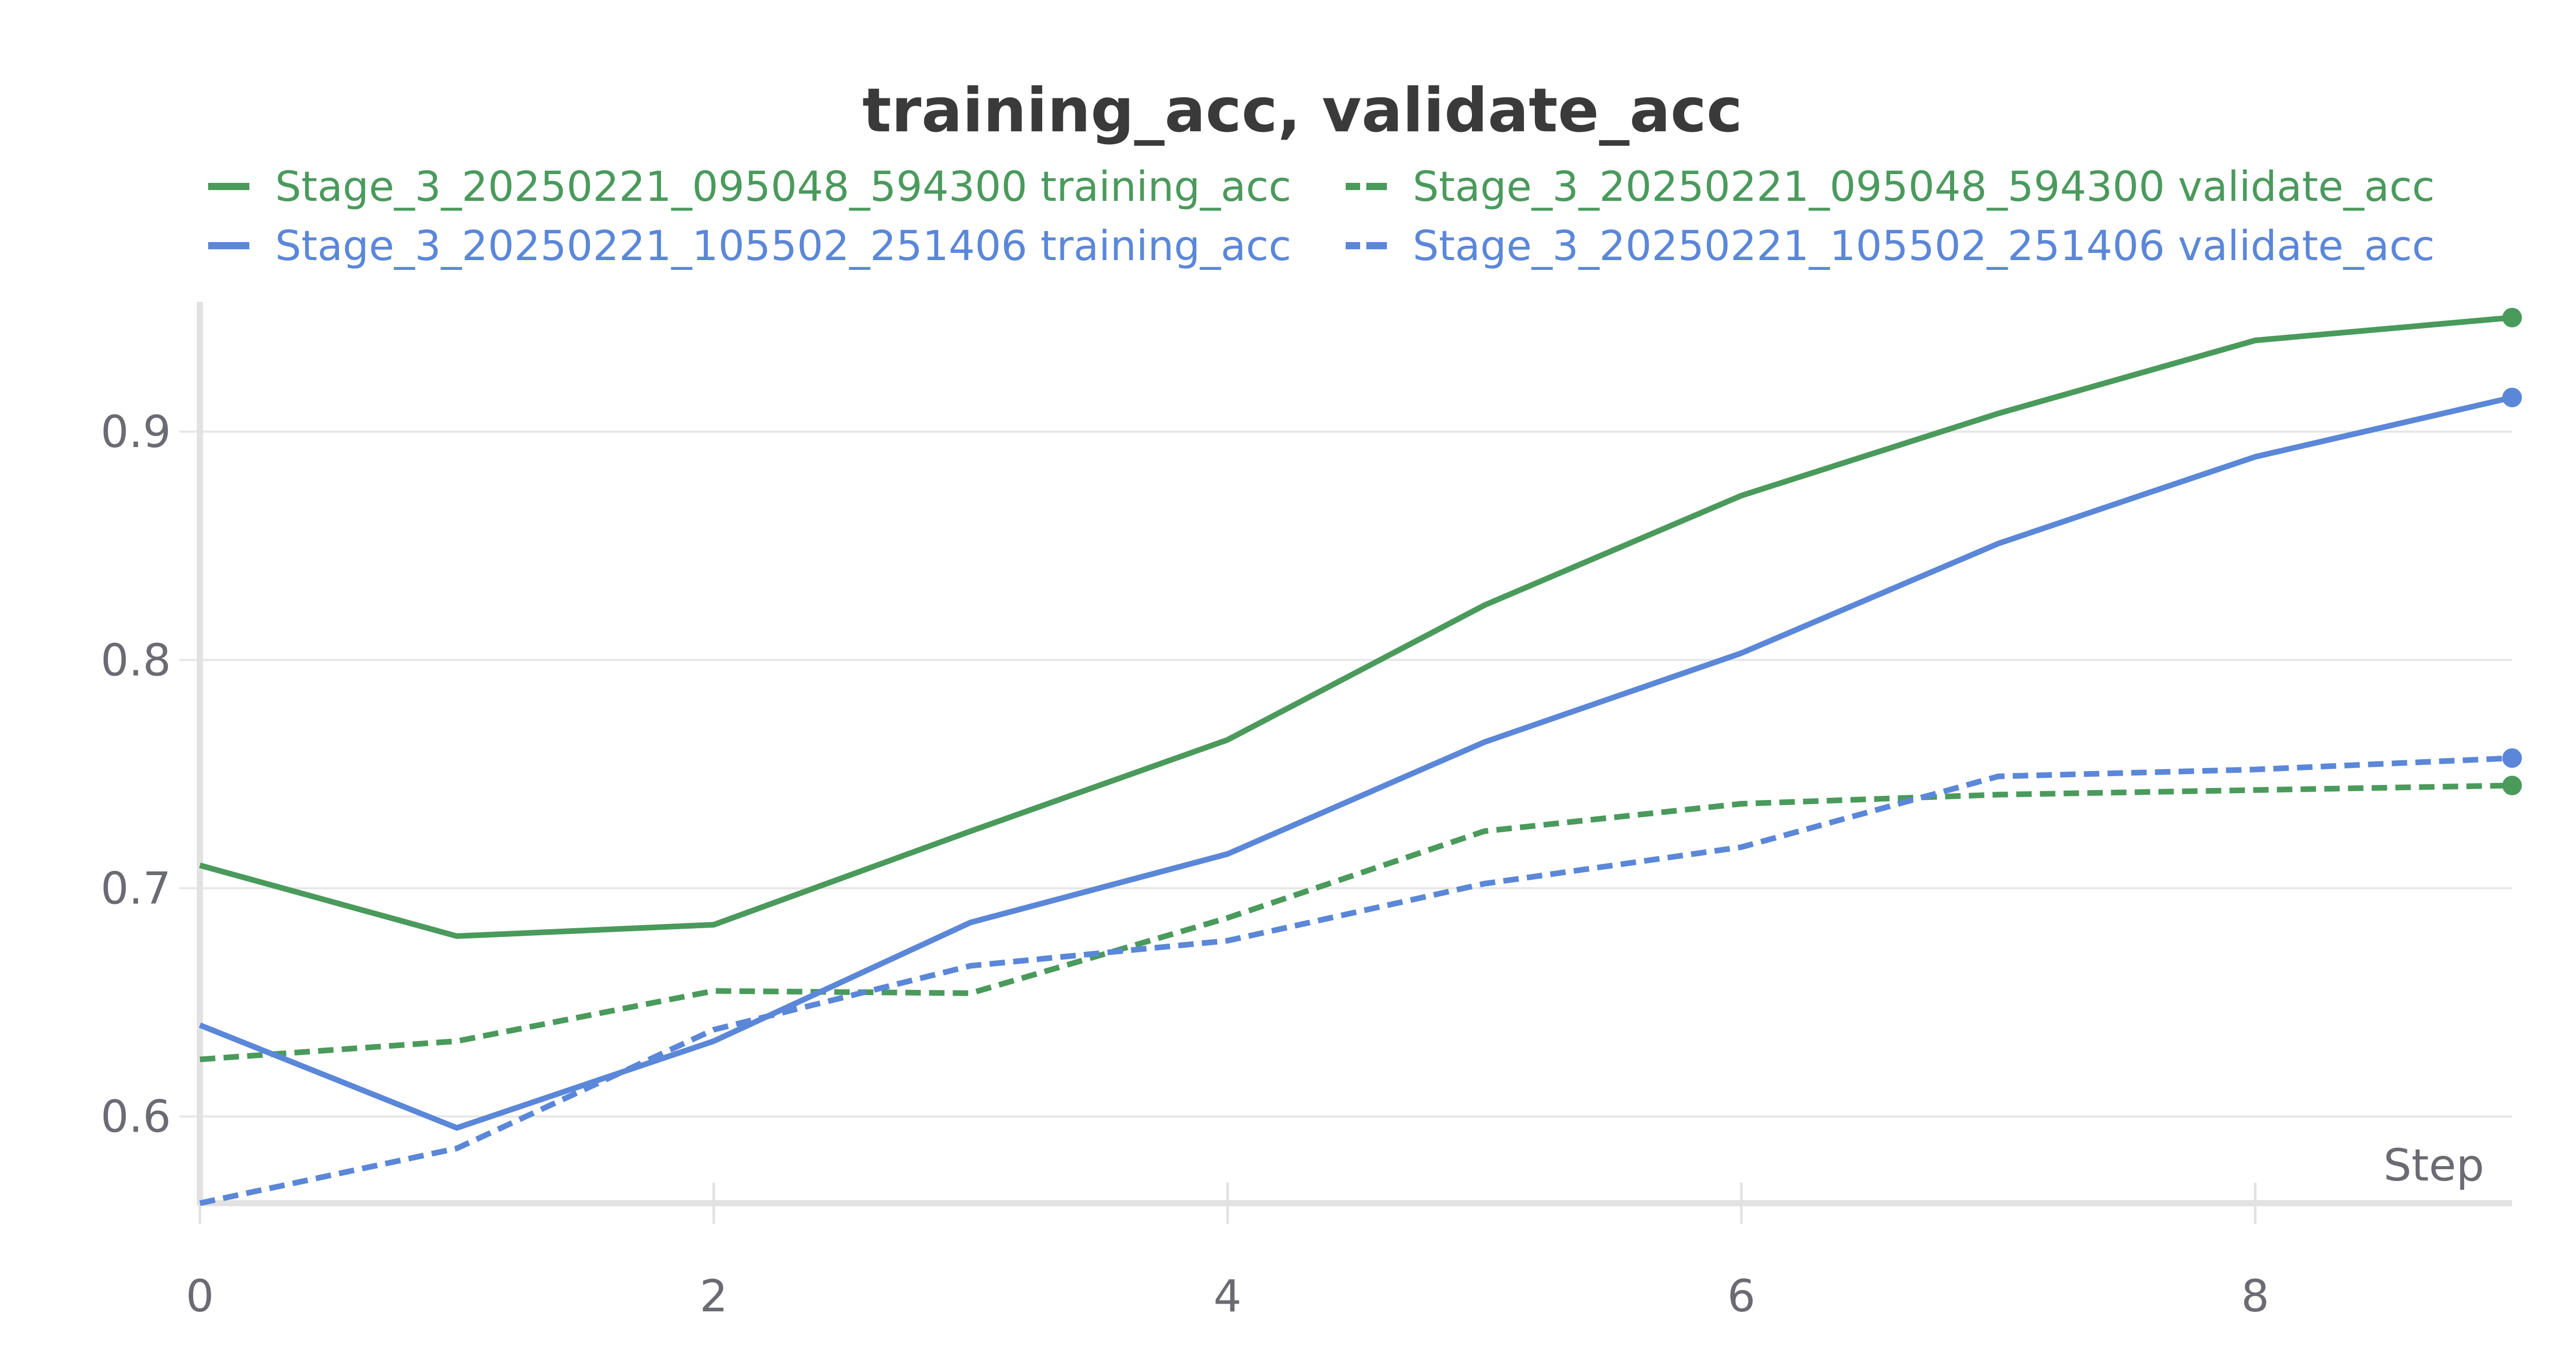 This screenshot has height=1368, width=2576. What do you see at coordinates (200, 1296) in the screenshot?
I see `x-tick-label: 0` at bounding box center [200, 1296].